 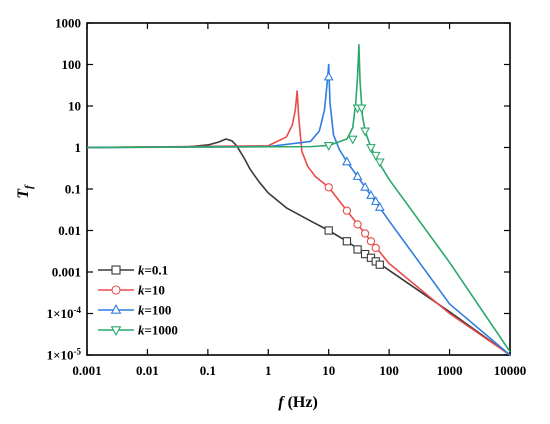 What do you see at coordinates (389, 370) in the screenshot?
I see `x-tick-label: 100` at bounding box center [389, 370].